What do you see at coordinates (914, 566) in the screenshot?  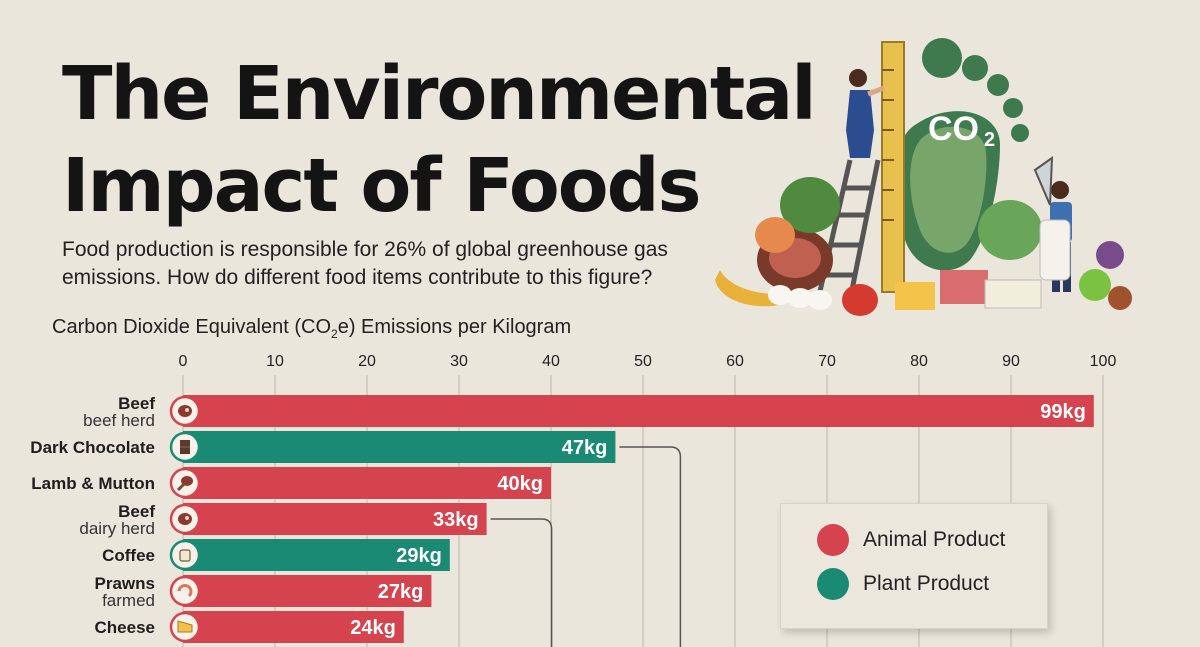 I see `chart-legend: Animal Product Plant Product` at bounding box center [914, 566].